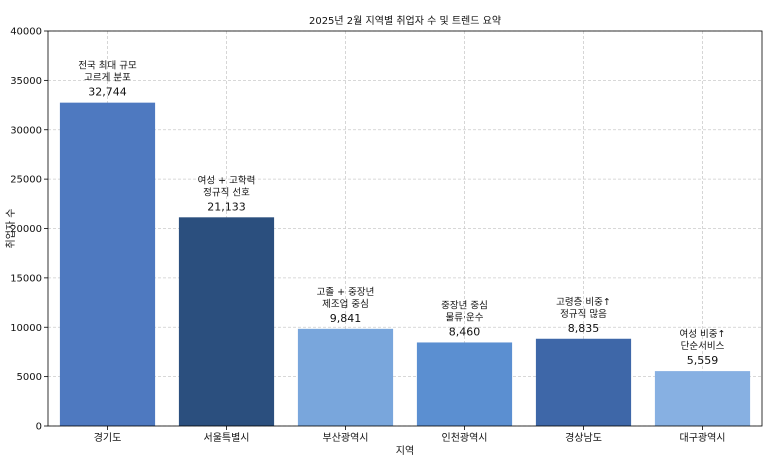 The width and height of the screenshot is (780, 461). I want to click on bar-note-line: 물류·운수, so click(465, 317).